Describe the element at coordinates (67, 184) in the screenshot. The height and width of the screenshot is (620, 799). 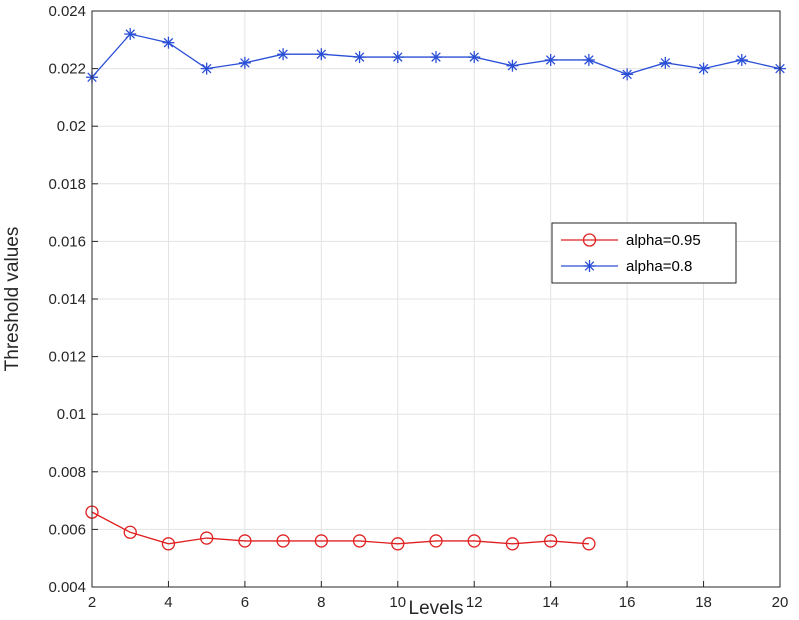
I see `y-tick-label: 0.018` at that location.